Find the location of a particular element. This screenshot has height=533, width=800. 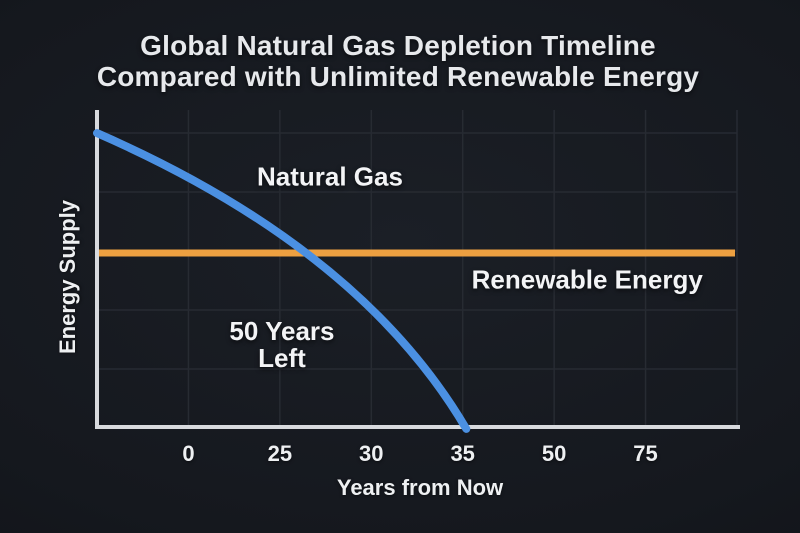

x-tick-label-25: 25 is located at coordinates (280, 453).